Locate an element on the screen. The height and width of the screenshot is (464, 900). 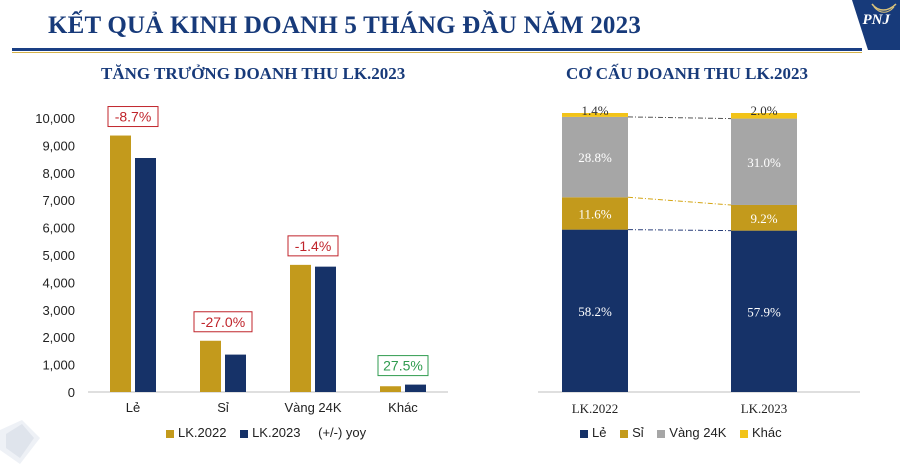
legend-swatch-le is located at coordinates (584, 433).